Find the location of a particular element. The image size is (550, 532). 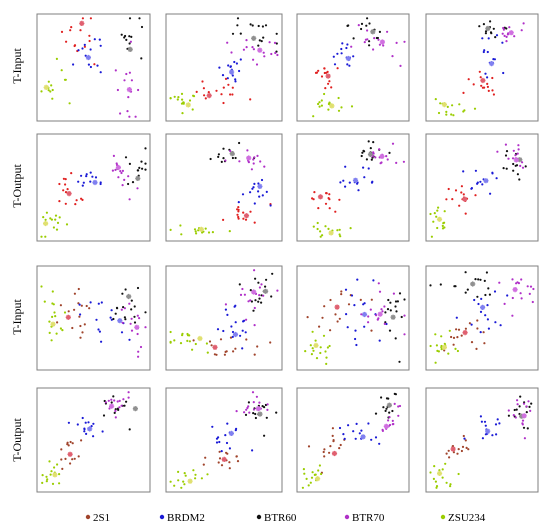

legend-marker is located at coordinates (162, 517).